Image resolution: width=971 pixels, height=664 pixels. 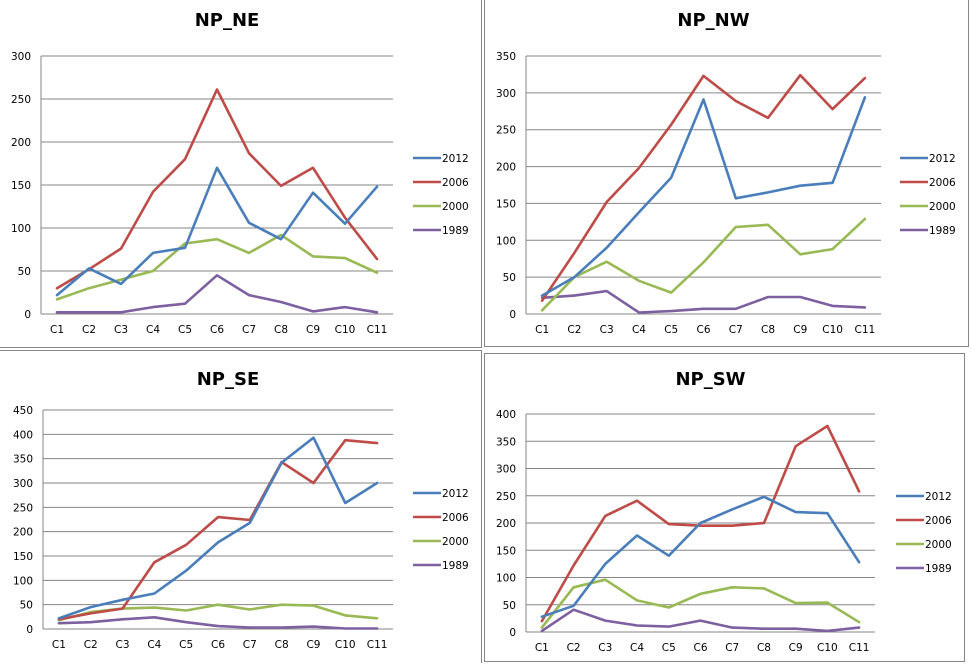 What do you see at coordinates (23, 484) in the screenshot?
I see `y-tick-label: 300` at bounding box center [23, 484].